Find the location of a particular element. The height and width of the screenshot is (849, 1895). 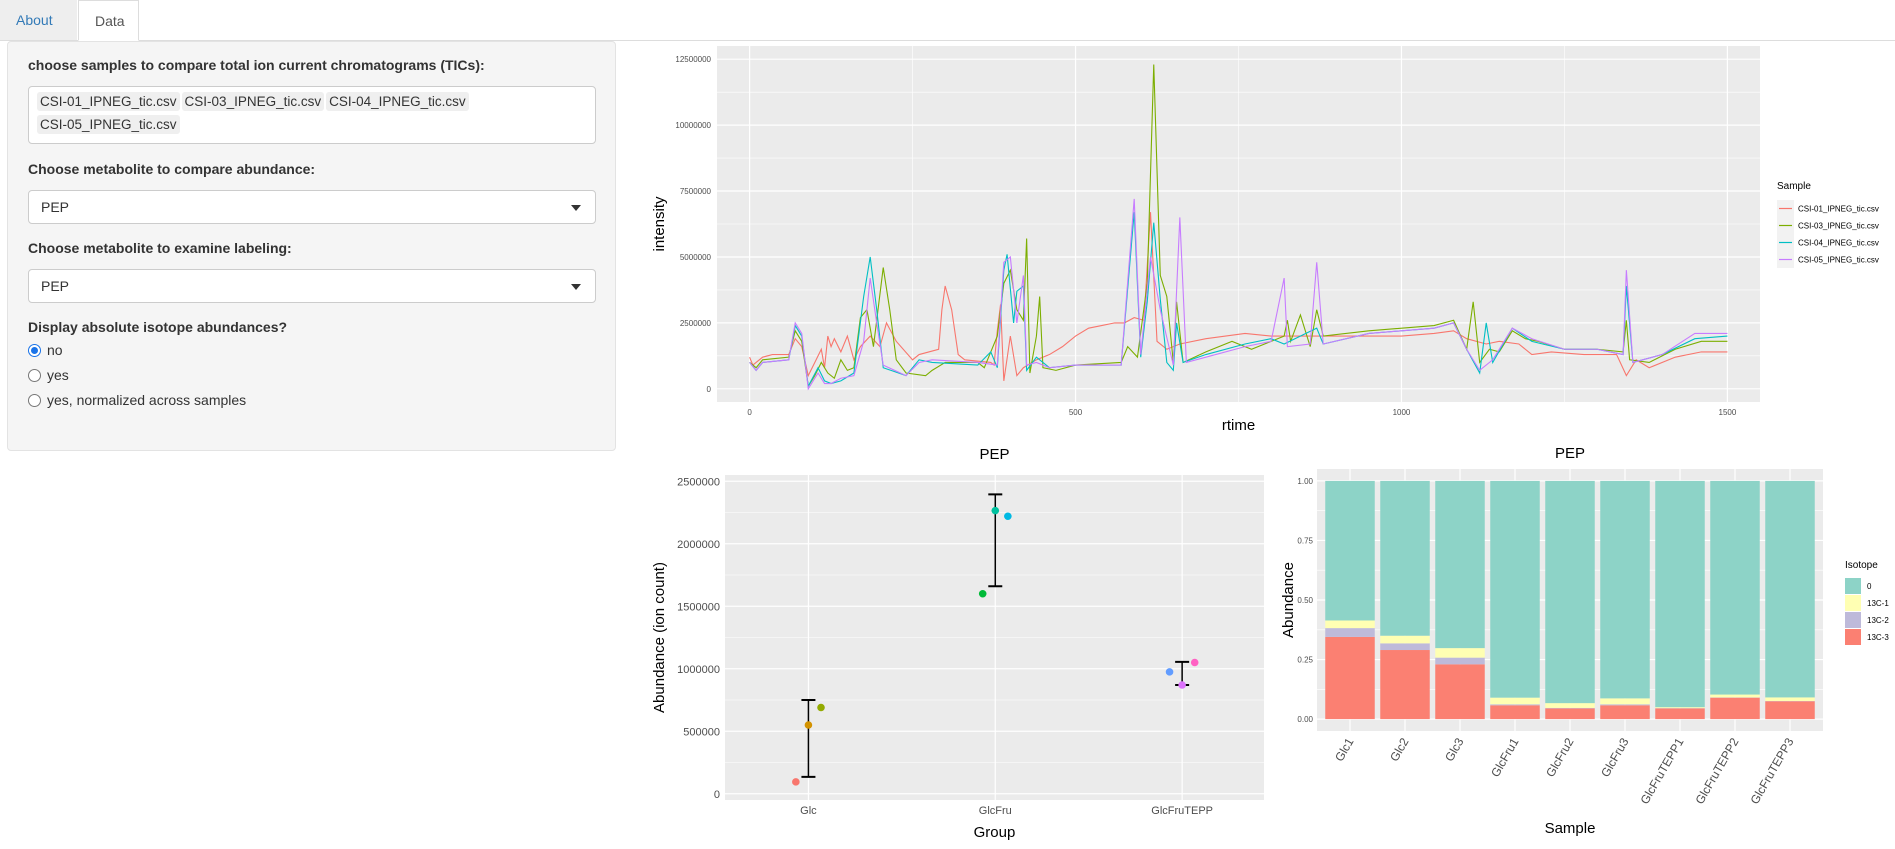

chart-title: PEP is located at coordinates (994, 454).